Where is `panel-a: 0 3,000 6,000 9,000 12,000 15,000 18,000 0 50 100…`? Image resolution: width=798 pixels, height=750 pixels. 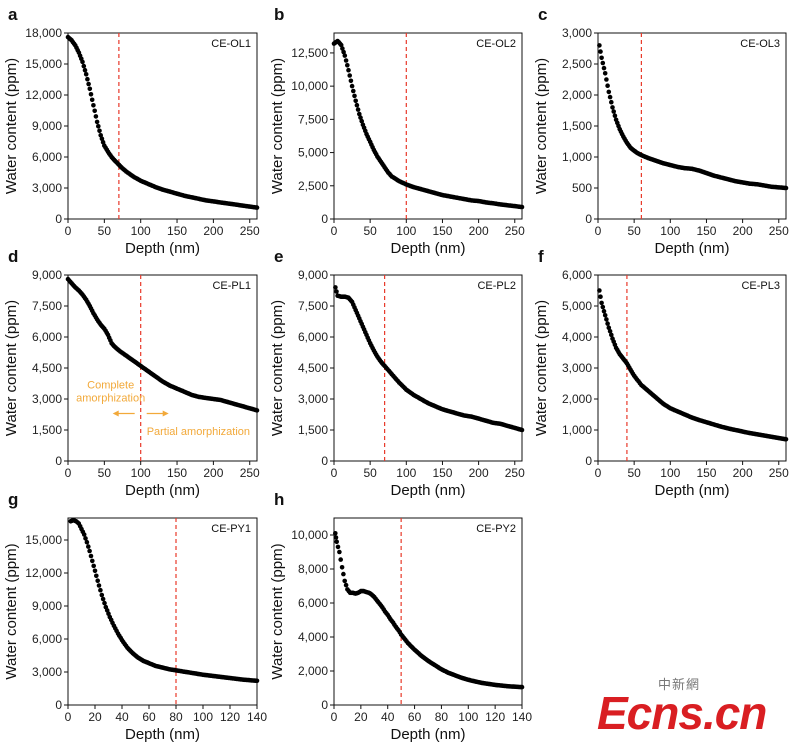
panel-a: 0 3,000 6,000 9,000 12,000 15,000 18,000 0 50 100… is located at coordinates (131, 131).